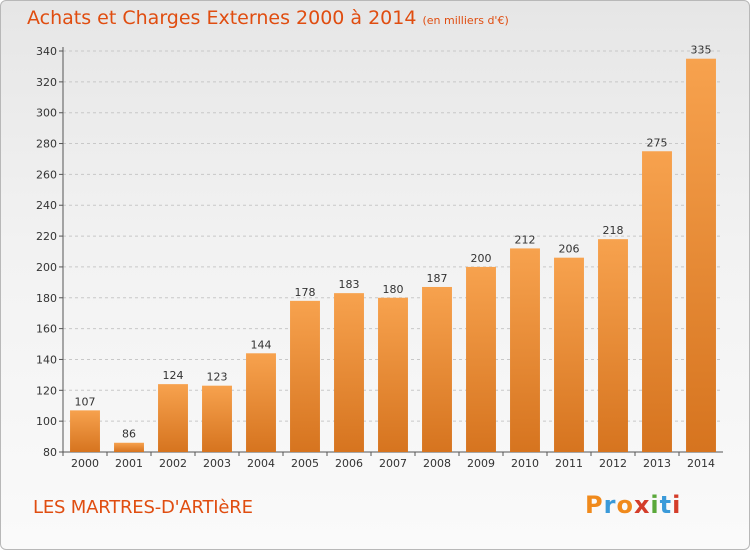 This screenshot has width=750, height=550. What do you see at coordinates (349, 463) in the screenshot?
I see `x-tick-label: 2006` at bounding box center [349, 463].